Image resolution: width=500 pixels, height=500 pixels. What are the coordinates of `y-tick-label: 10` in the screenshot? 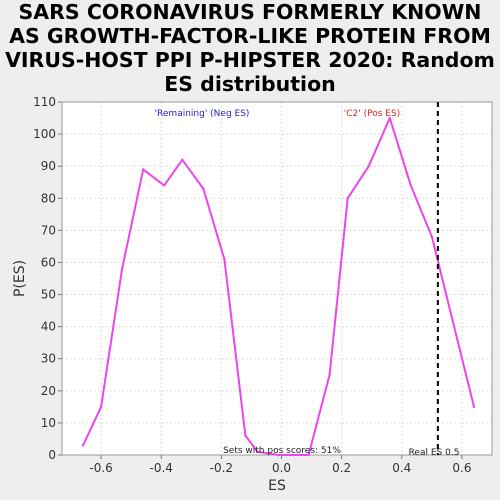 It's located at (48, 423).